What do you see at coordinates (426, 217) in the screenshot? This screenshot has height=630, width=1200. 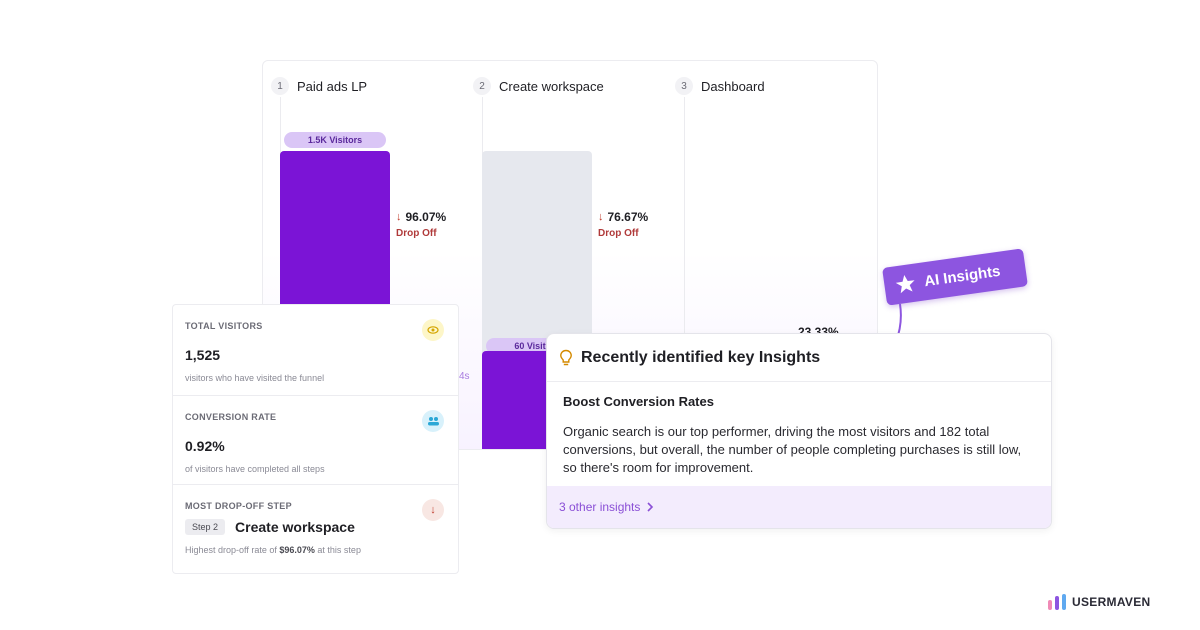 I see `dropoff-percent: 96.07%` at bounding box center [426, 217].